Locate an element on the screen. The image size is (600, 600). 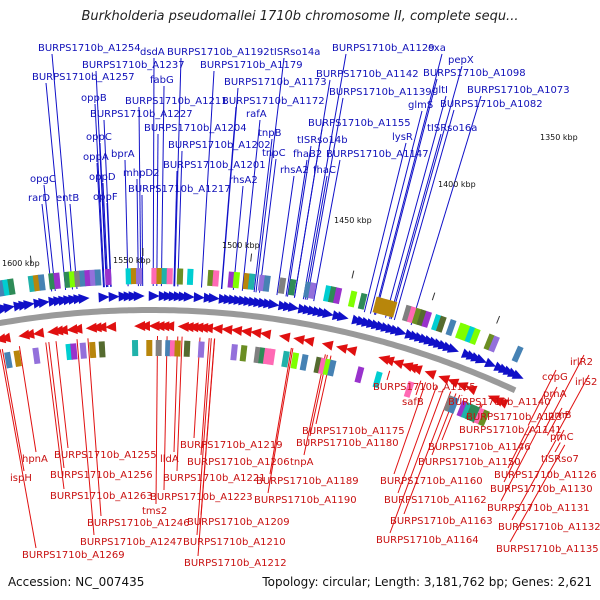
gene-label: BURPS1710b_A1263 is located at coordinates (101, 496).